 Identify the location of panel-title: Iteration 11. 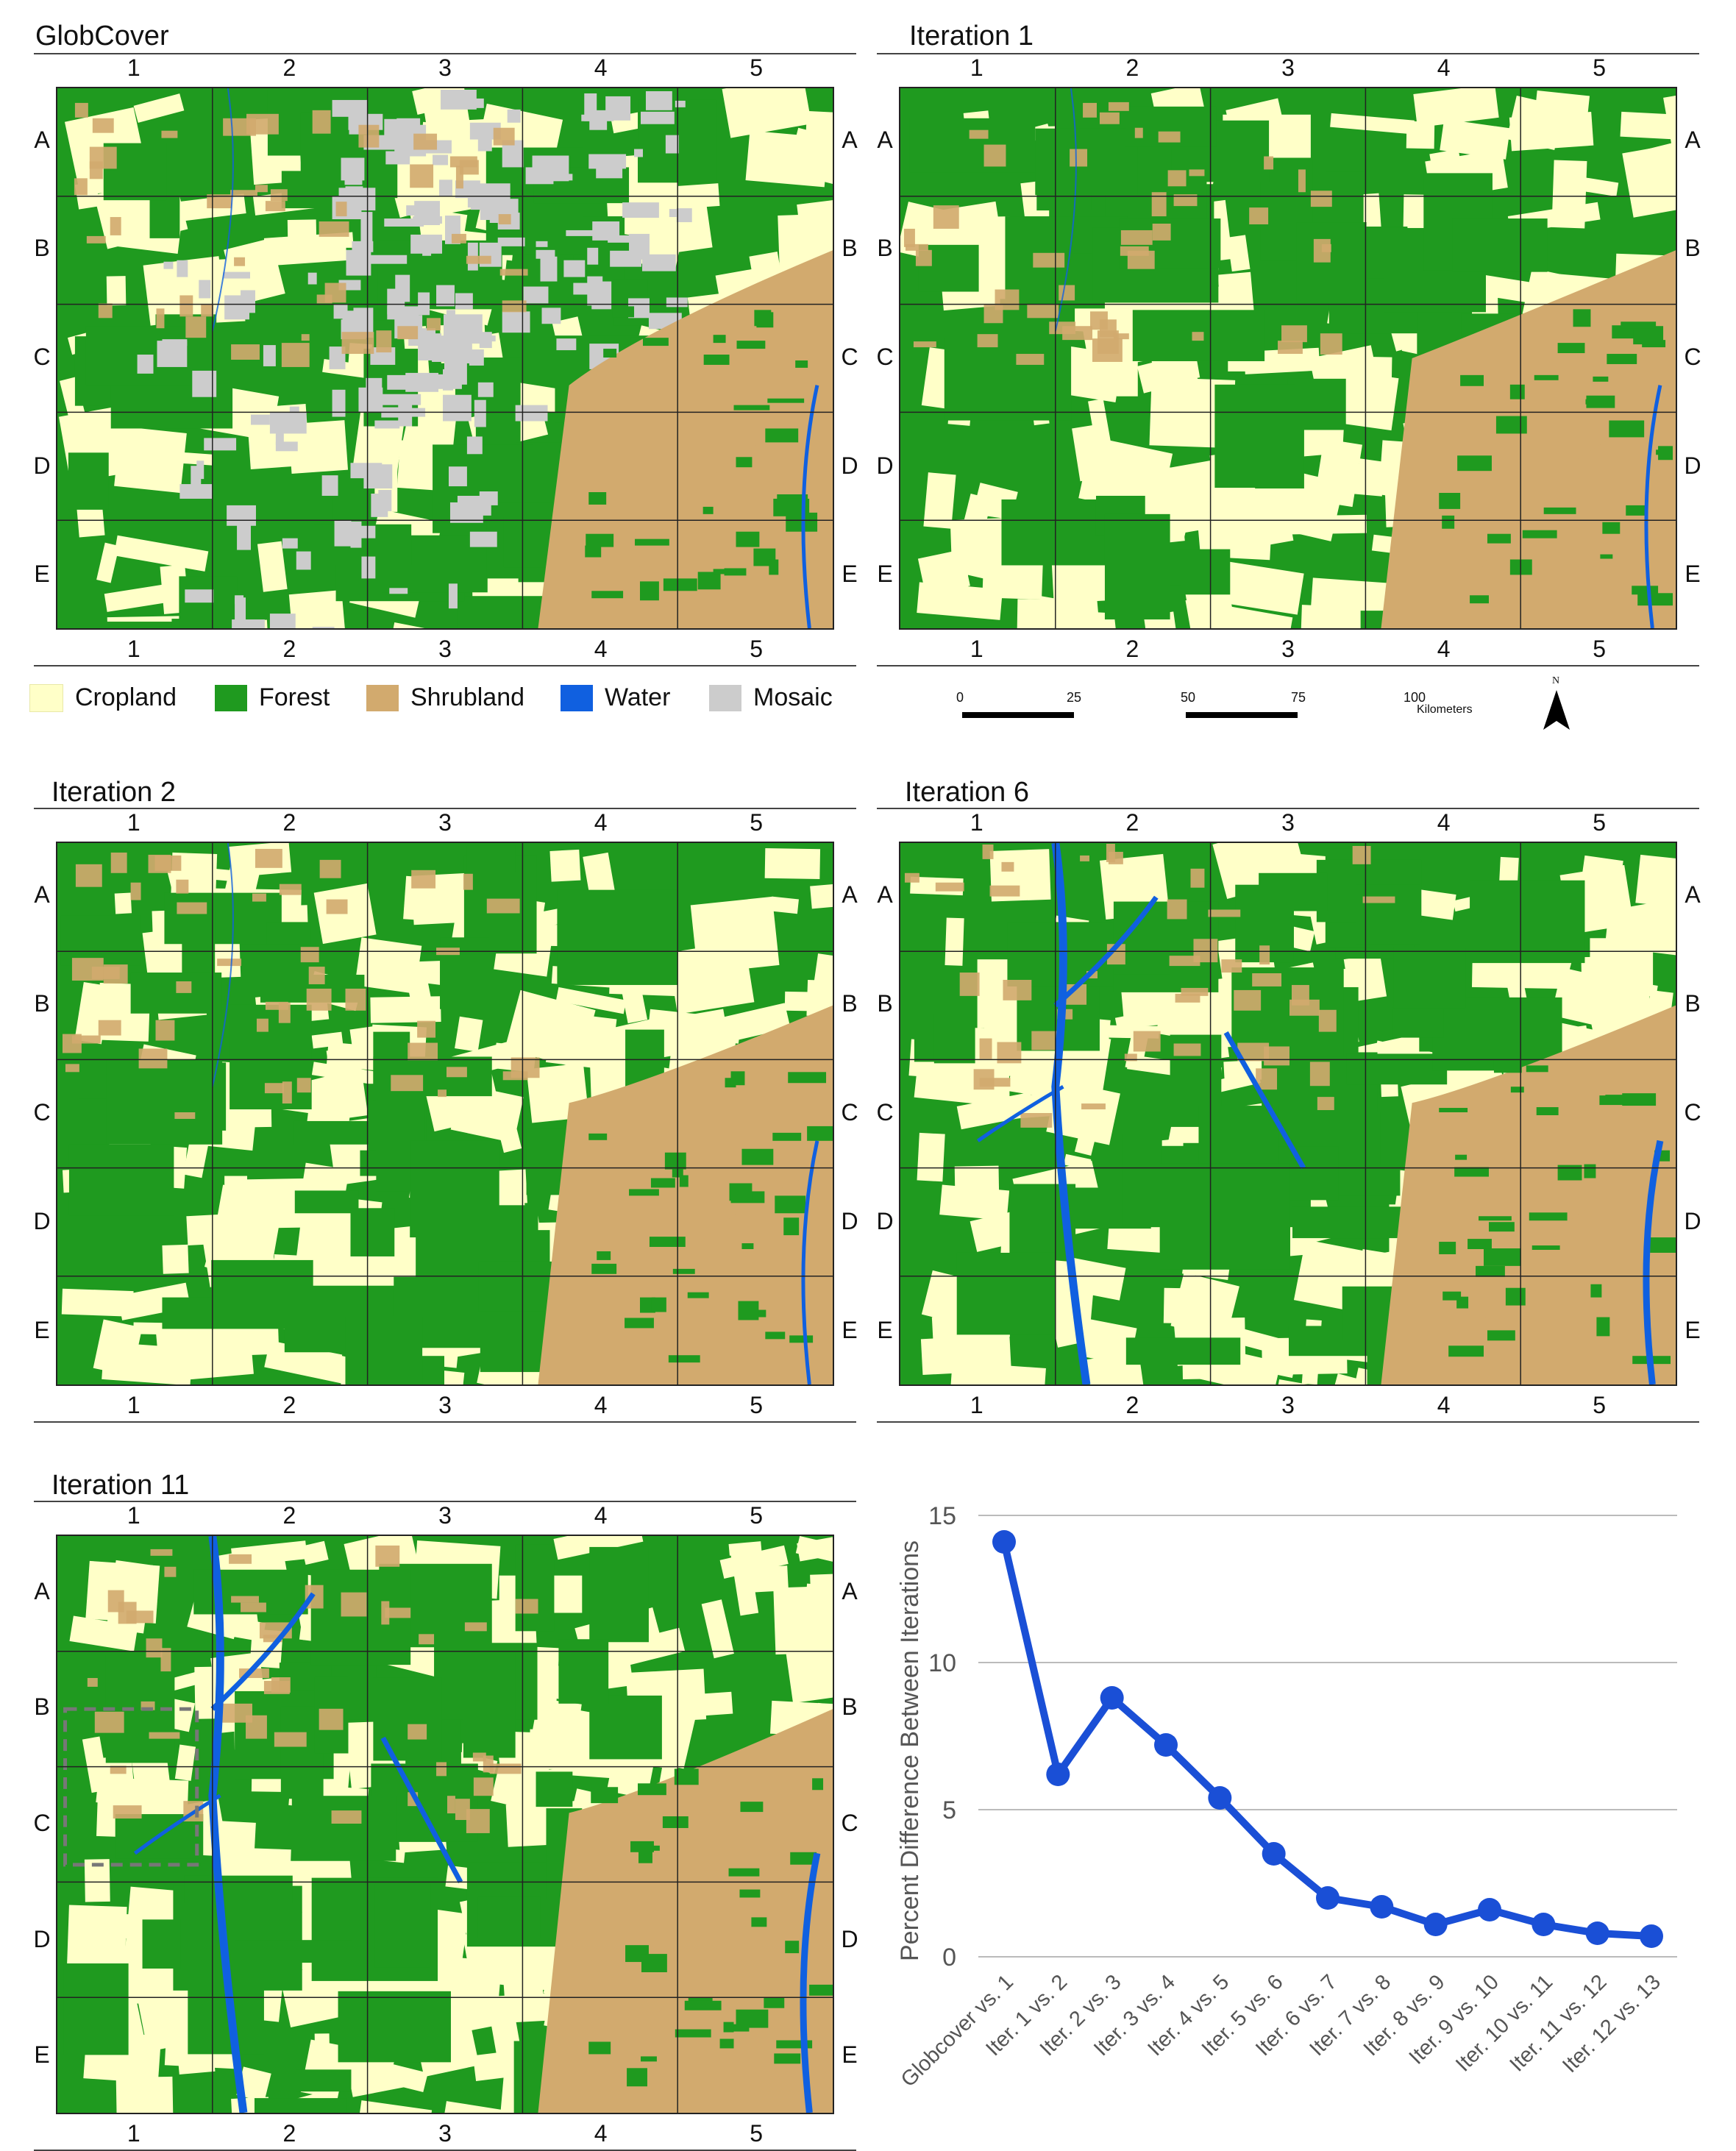
(120, 1485).